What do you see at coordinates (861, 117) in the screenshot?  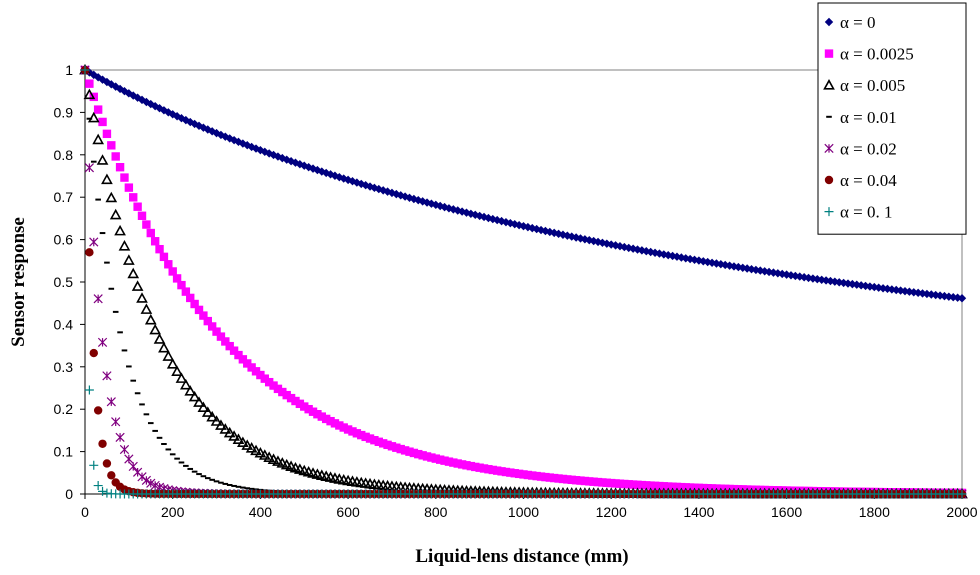 I see `legend-item: α = 0.01` at bounding box center [861, 117].